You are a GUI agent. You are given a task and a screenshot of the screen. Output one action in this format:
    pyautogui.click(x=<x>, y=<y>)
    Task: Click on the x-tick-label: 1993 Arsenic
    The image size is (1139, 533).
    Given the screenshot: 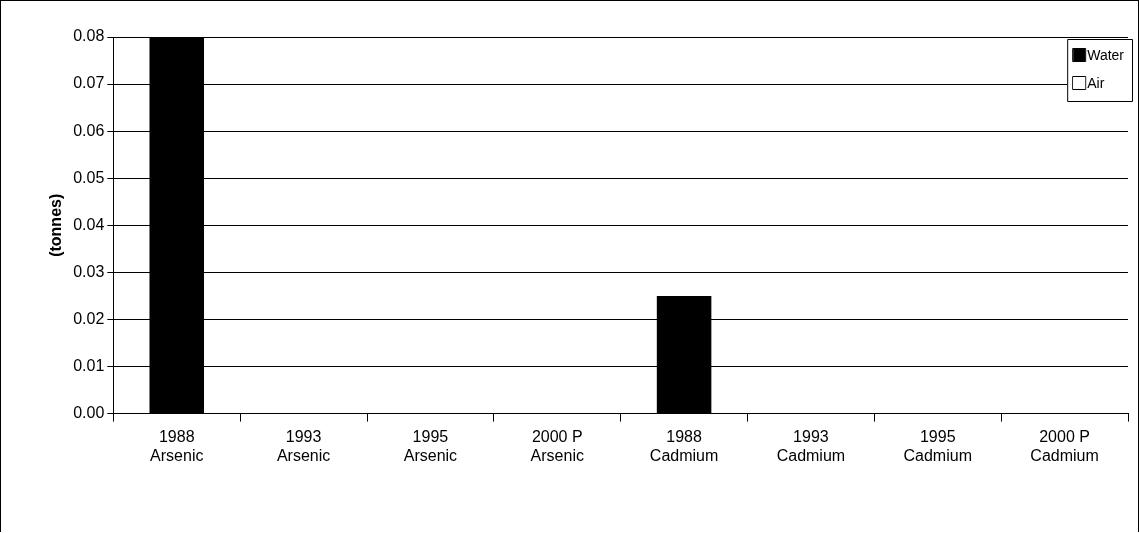 What is the action you would take?
    pyautogui.click(x=303, y=445)
    